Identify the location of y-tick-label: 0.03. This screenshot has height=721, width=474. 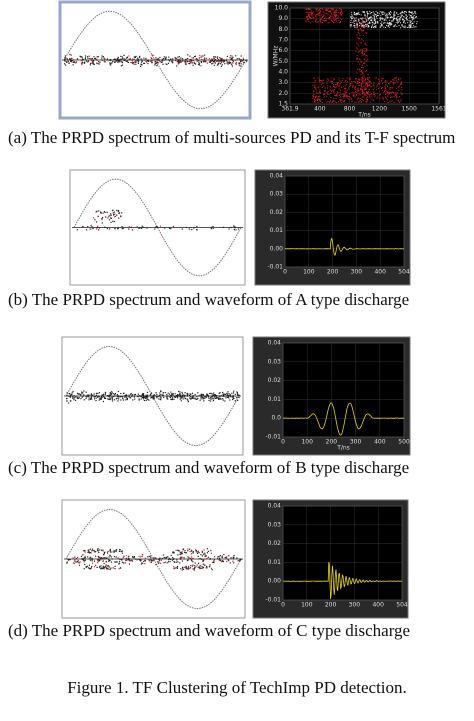
(277, 194).